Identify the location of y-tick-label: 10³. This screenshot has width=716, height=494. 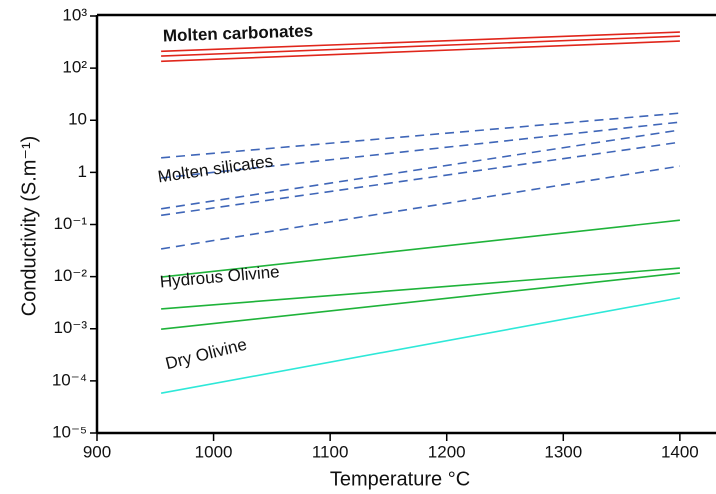
(74, 14).